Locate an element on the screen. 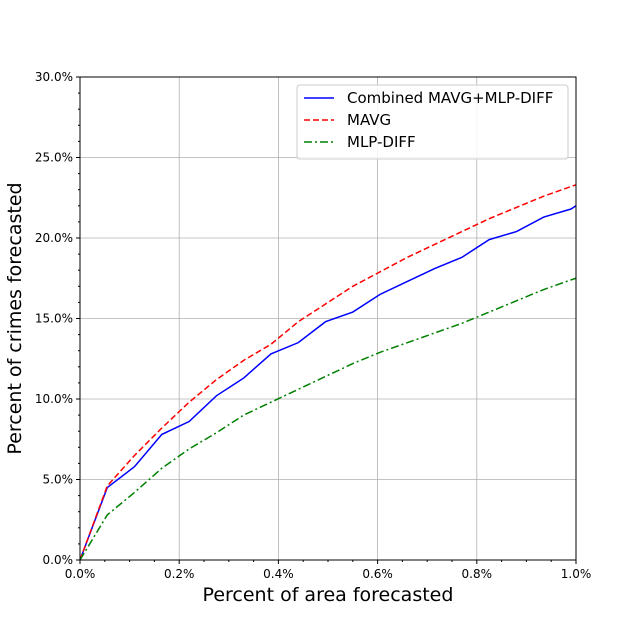 The height and width of the screenshot is (640, 640). y-tick-label: 30.0% is located at coordinates (54, 77).